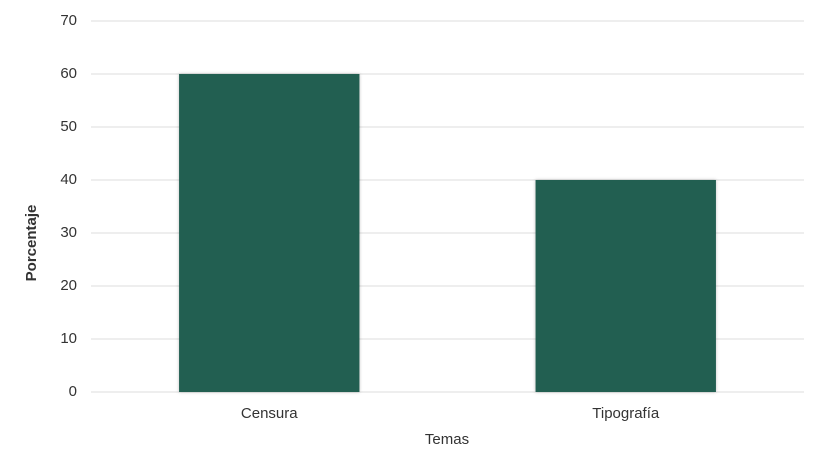 This screenshot has height=461, width=834. I want to click on y-tick-label: 0, so click(73, 391).